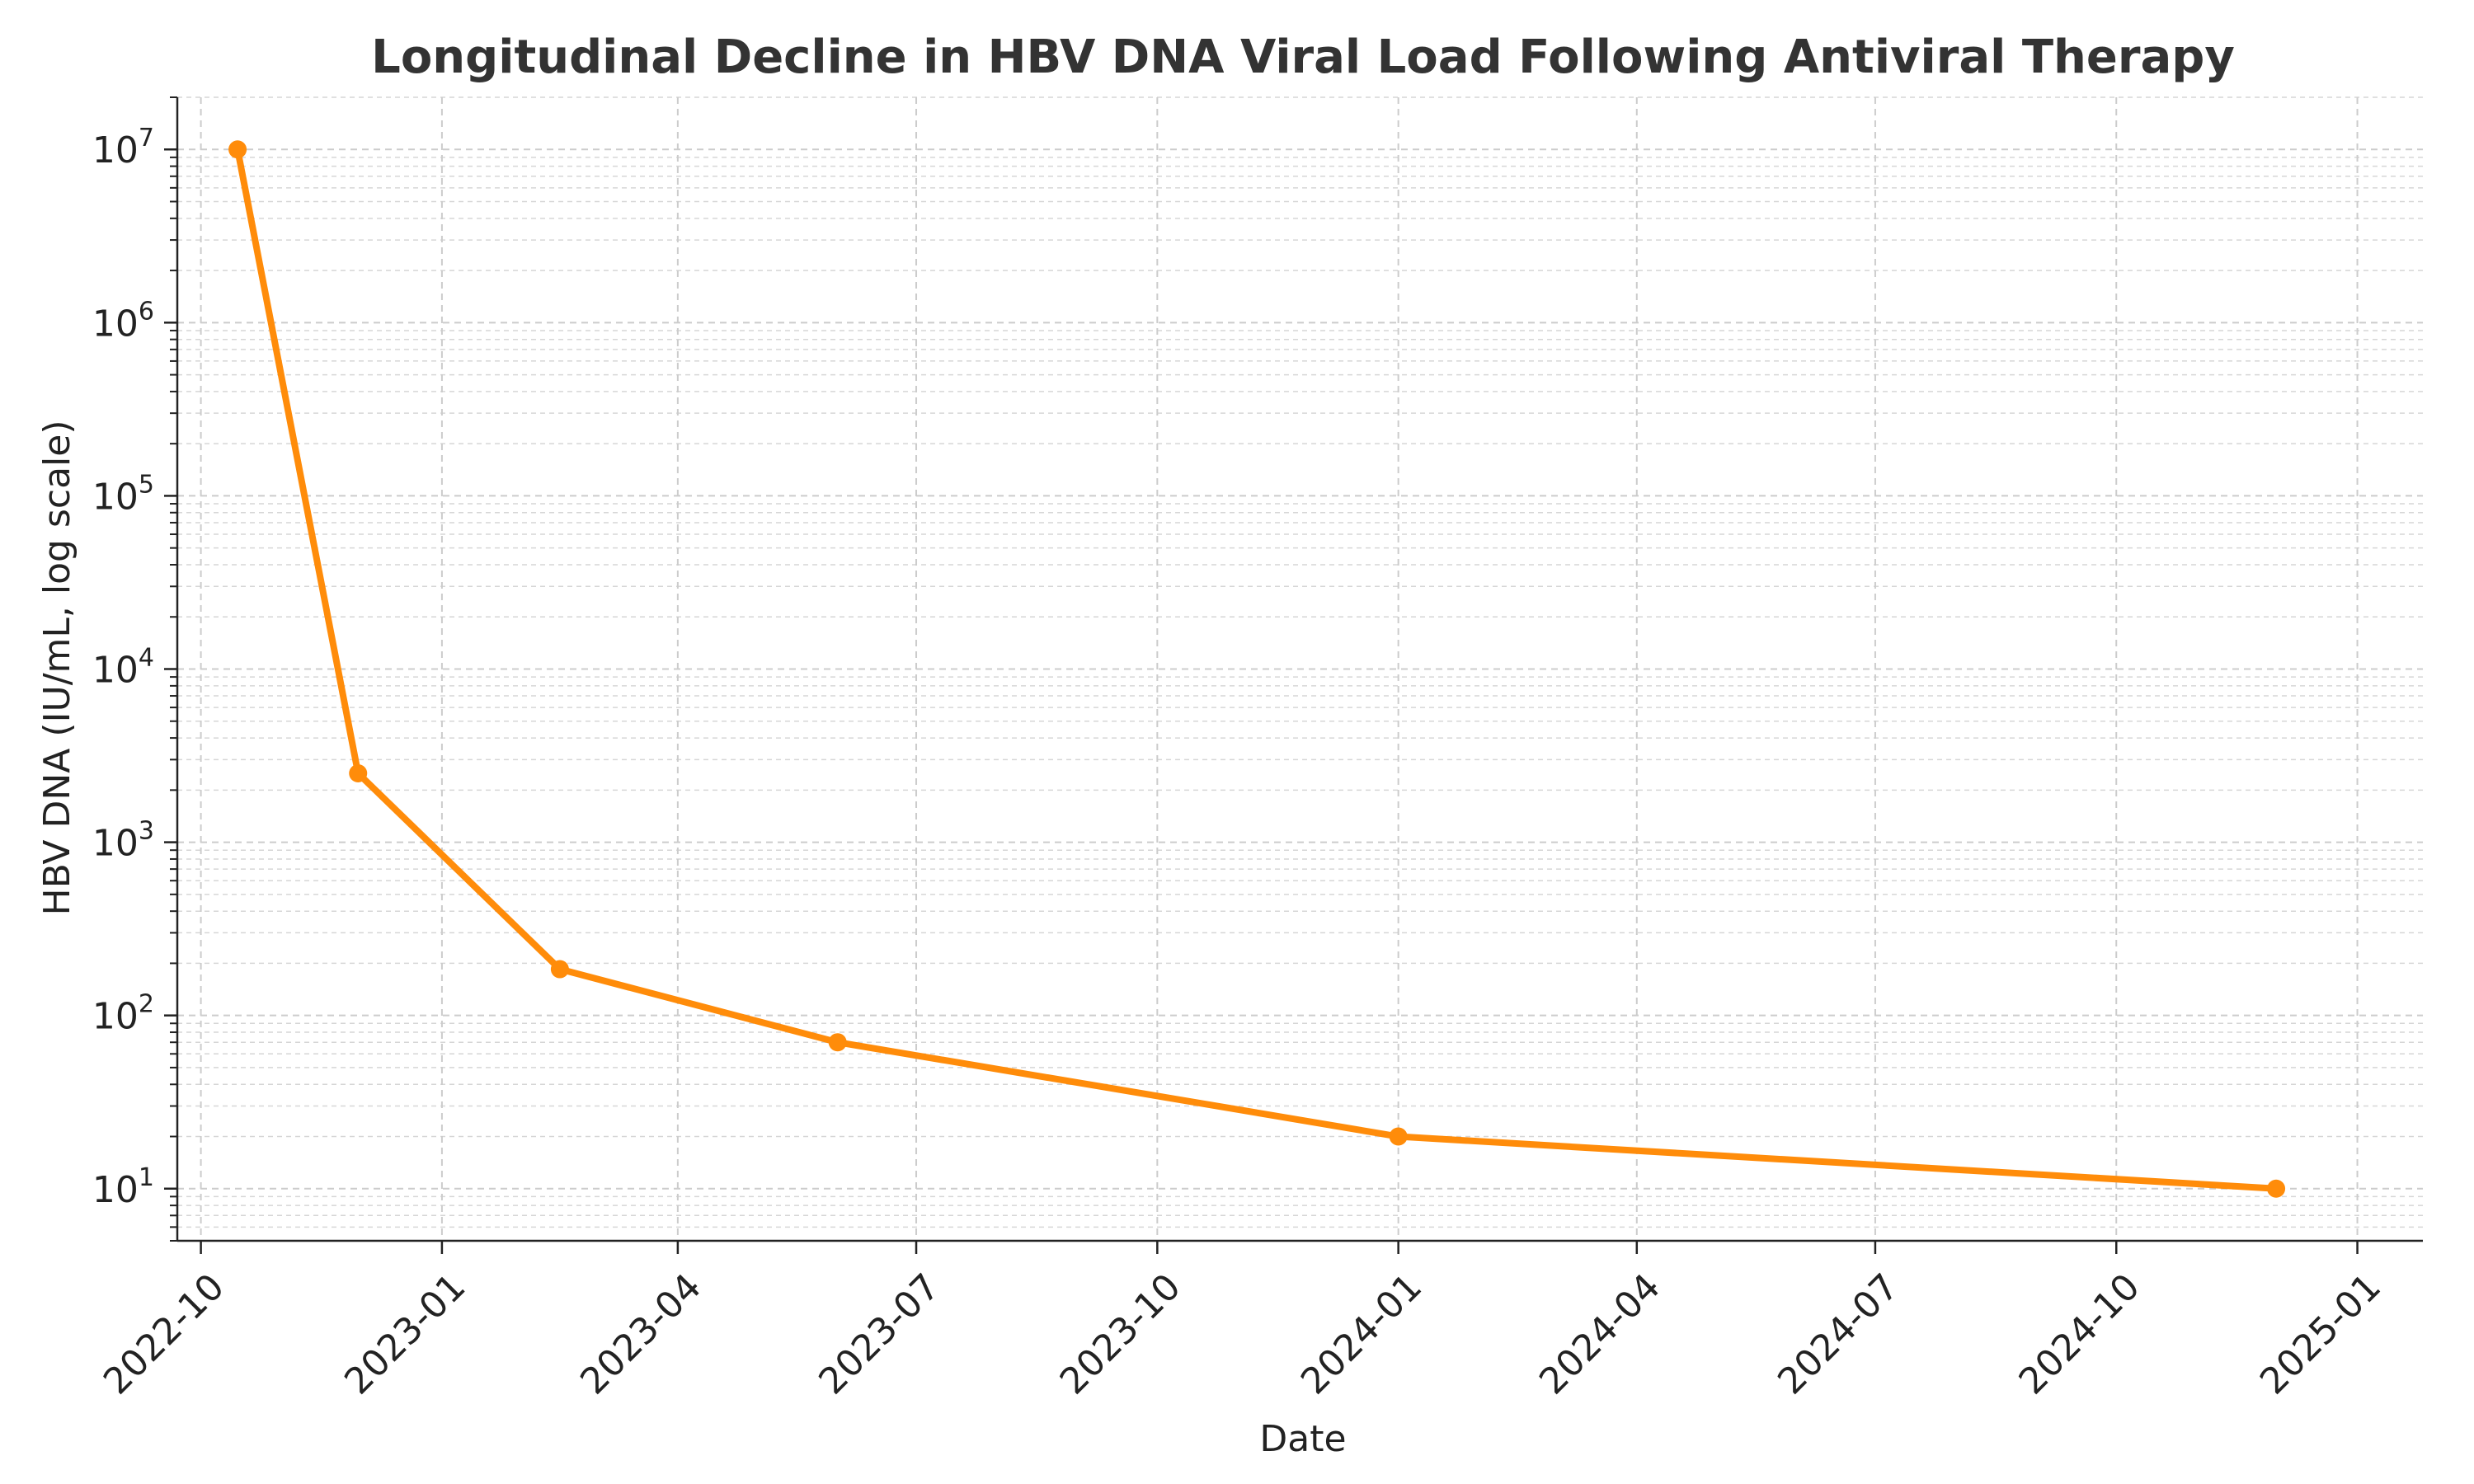  What do you see at coordinates (1838, 1334) in the screenshot?
I see `x-tick-label: 2024-07` at bounding box center [1838, 1334].